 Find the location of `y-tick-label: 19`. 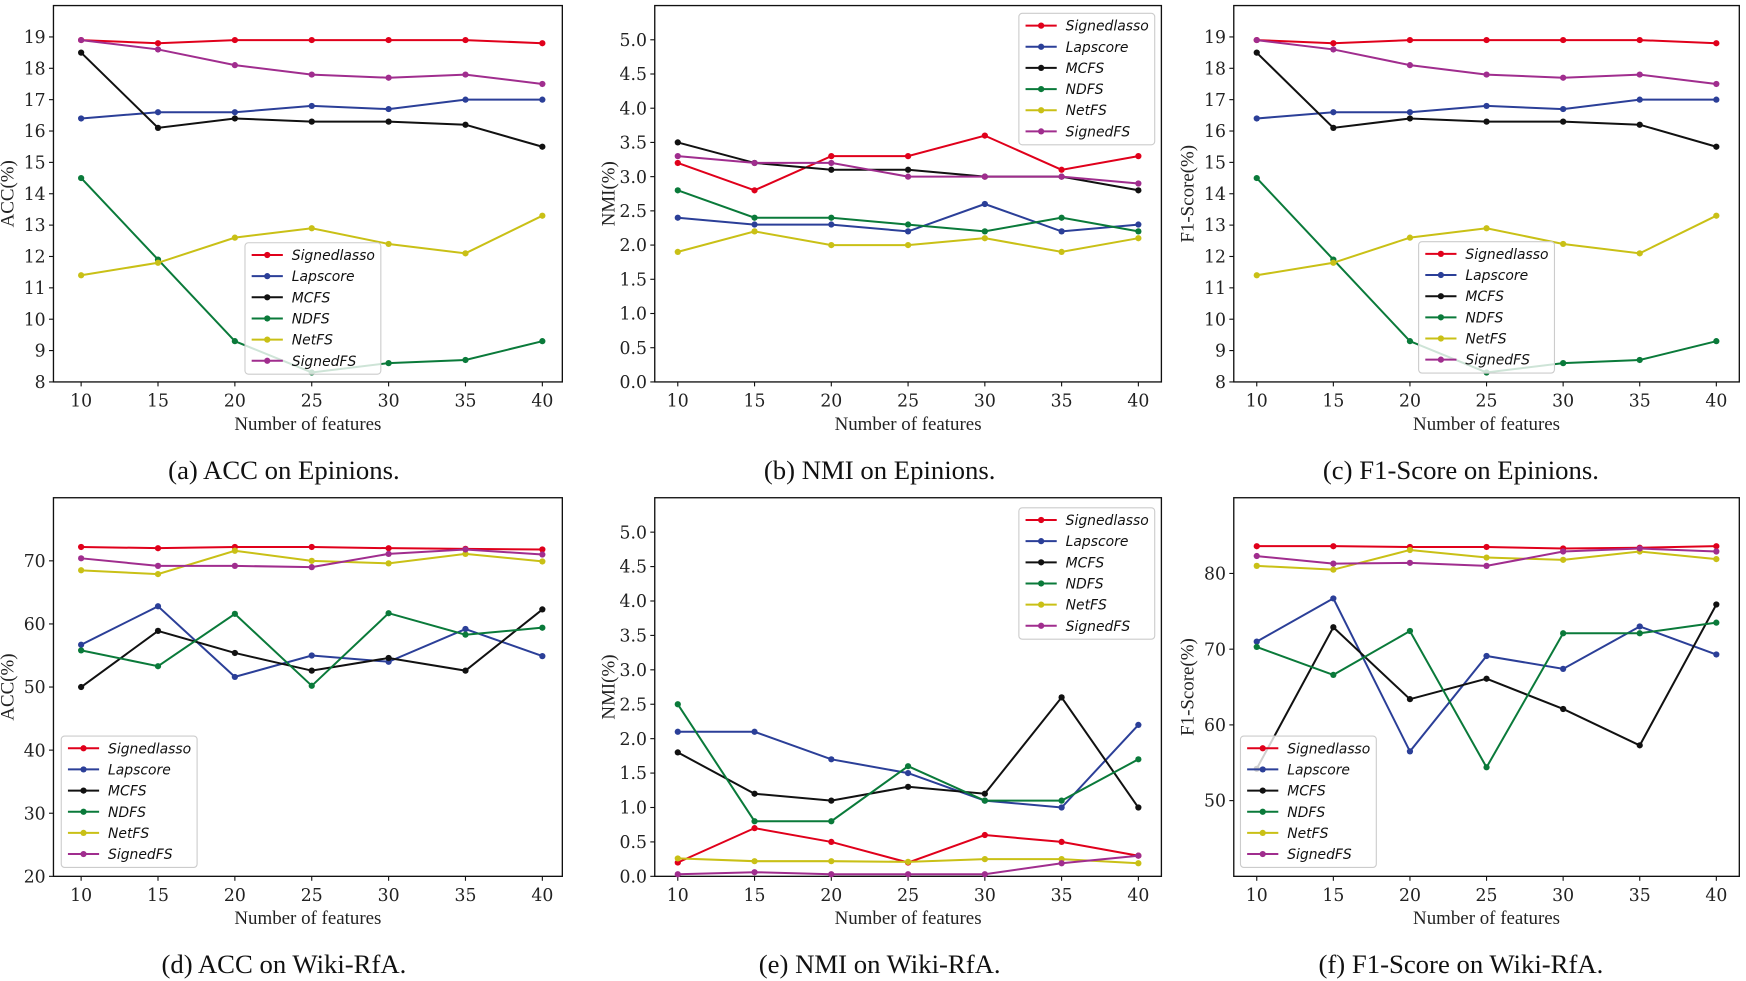

y-tick-label: 19 is located at coordinates (35, 38).